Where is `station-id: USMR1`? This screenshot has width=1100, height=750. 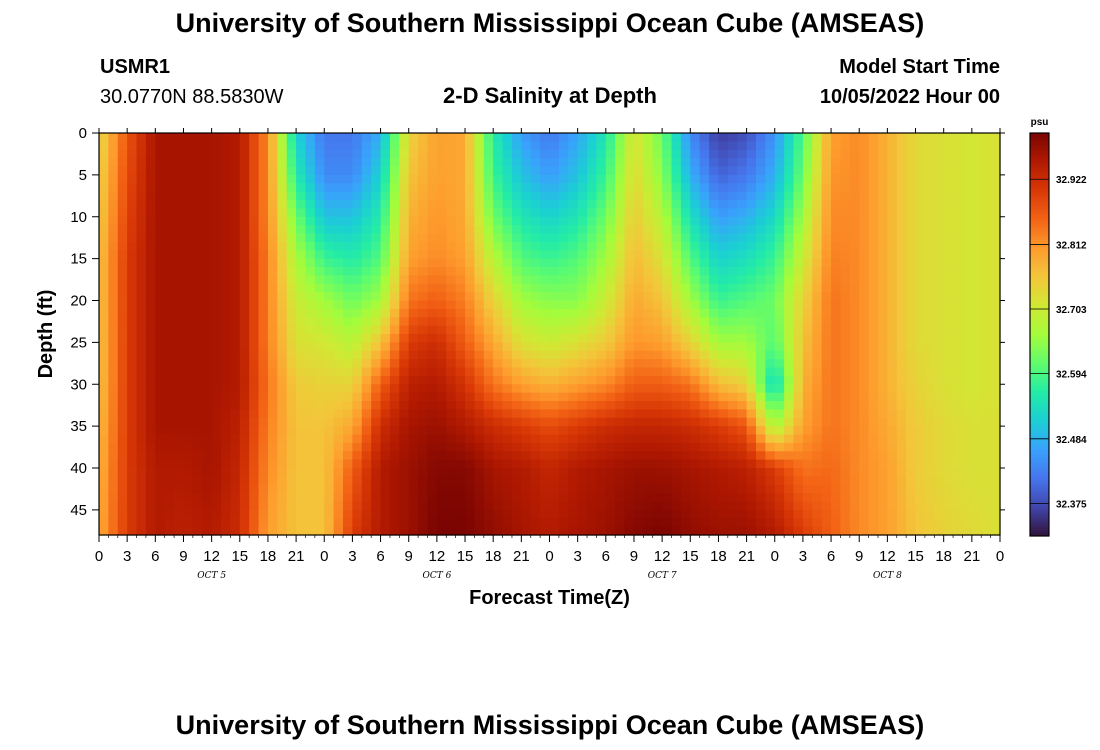
station-id: USMR1 is located at coordinates (135, 67).